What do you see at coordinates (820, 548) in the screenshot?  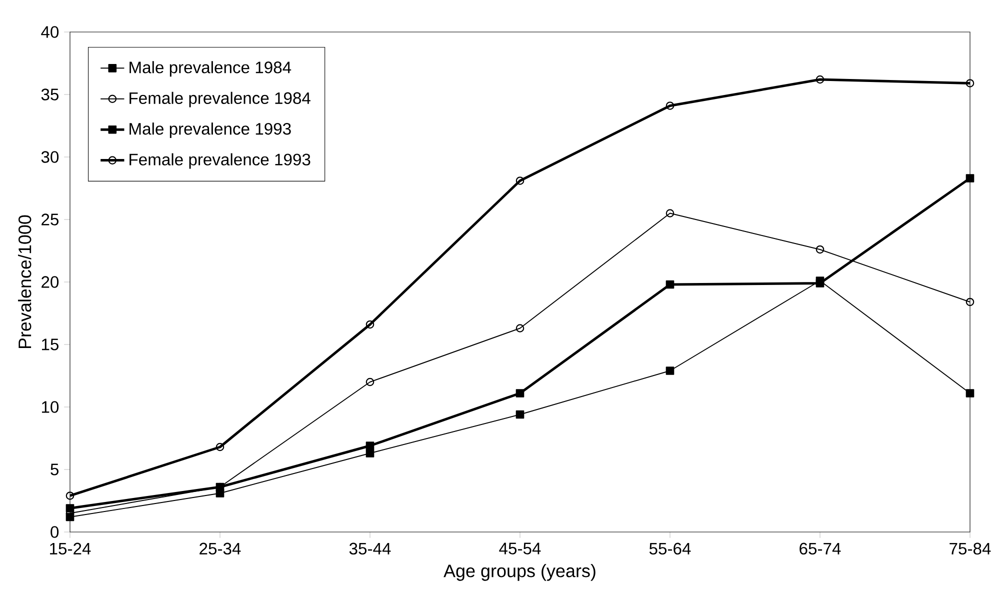 I see `x-tick-label: 65-74` at bounding box center [820, 548].